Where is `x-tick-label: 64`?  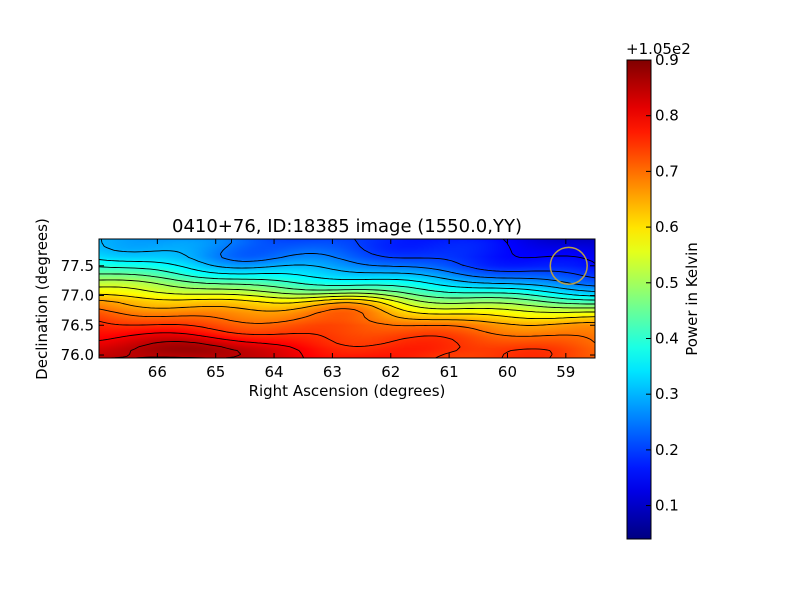 x-tick-label: 64 is located at coordinates (274, 372).